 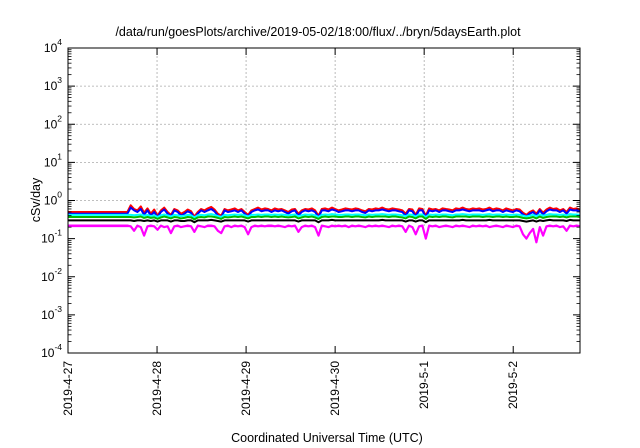 I want to click on series-2-line, so click(x=324, y=213).